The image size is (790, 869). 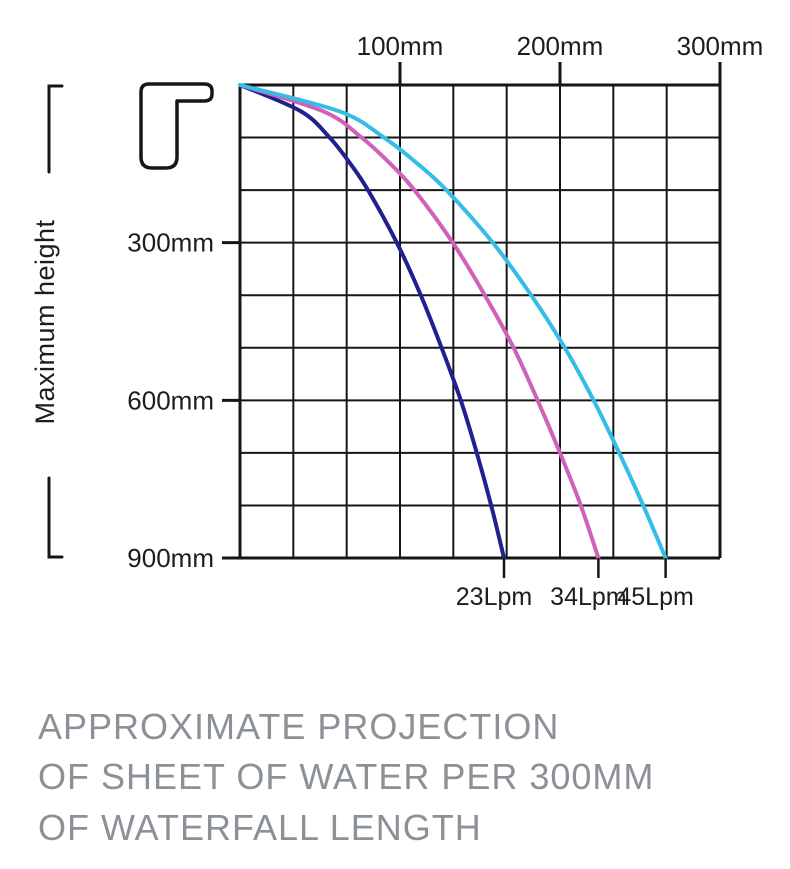 I want to click on y-axis-tick-label: 300mm, so click(x=170, y=243).